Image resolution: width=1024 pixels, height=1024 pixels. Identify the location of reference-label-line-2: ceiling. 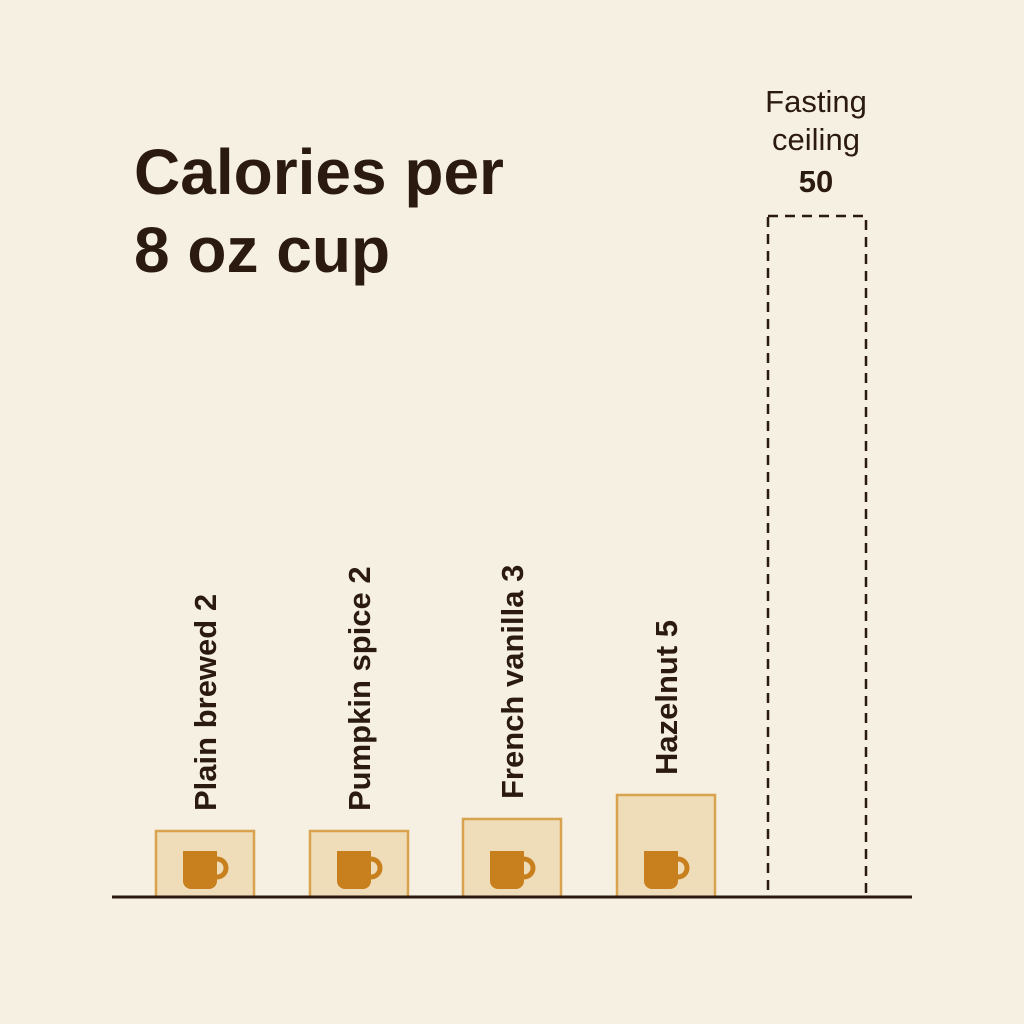
(816, 139).